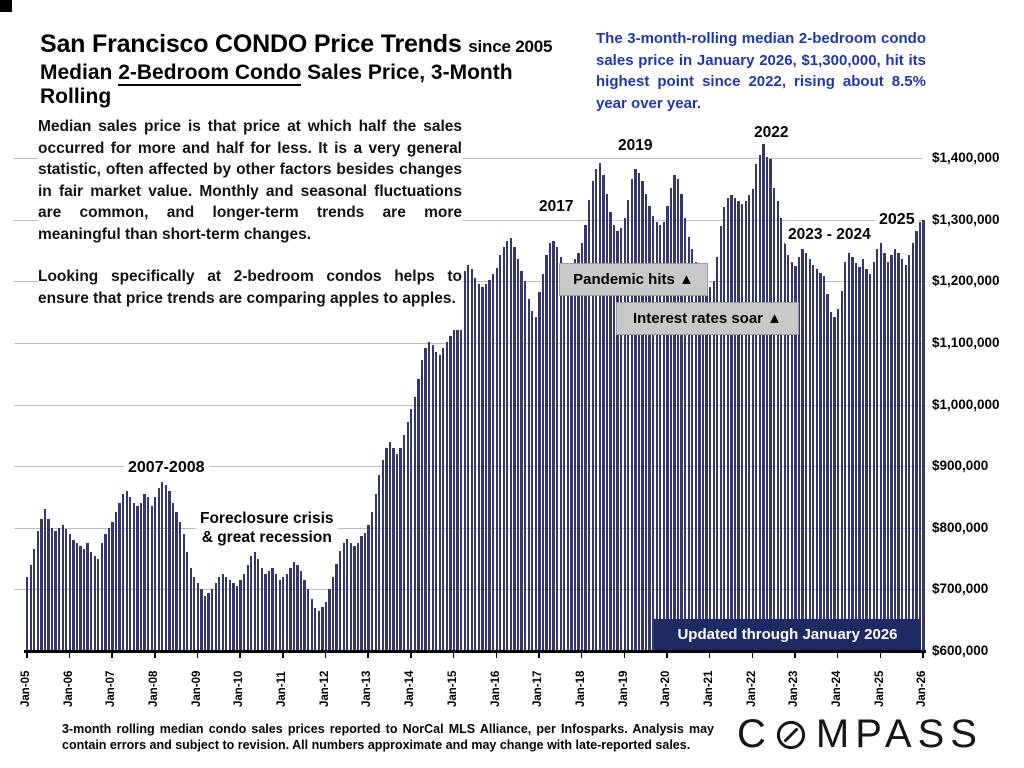  Describe the element at coordinates (468, 220) in the screenshot. I see `gridline-$1,300,000` at that location.